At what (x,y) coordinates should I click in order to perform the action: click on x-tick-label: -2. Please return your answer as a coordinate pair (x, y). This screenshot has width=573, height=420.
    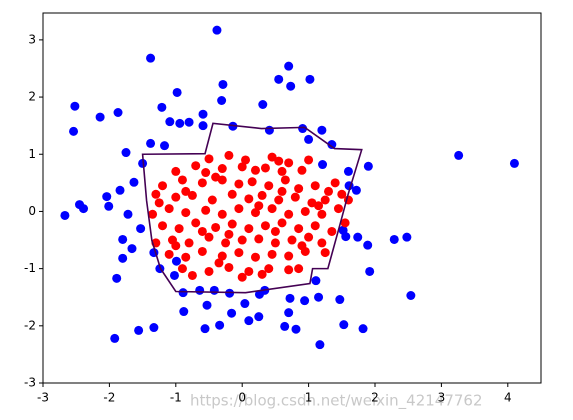
    Looking at the image, I should click on (109, 398).